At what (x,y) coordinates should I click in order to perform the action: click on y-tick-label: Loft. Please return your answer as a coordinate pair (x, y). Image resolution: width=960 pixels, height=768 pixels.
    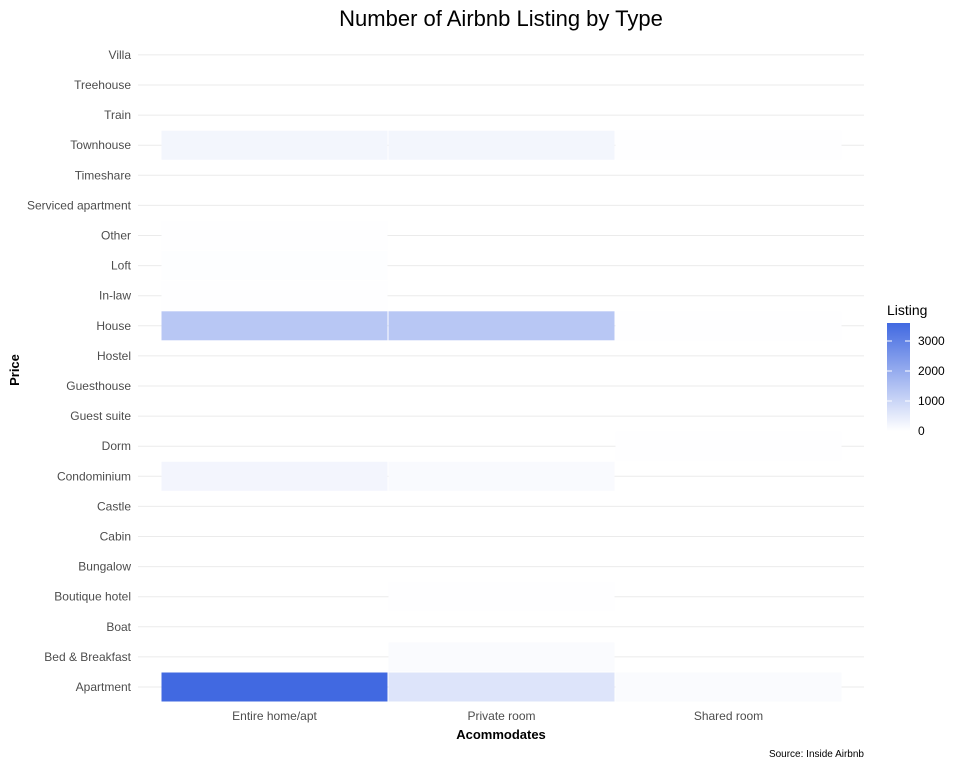
    Looking at the image, I should click on (121, 266).